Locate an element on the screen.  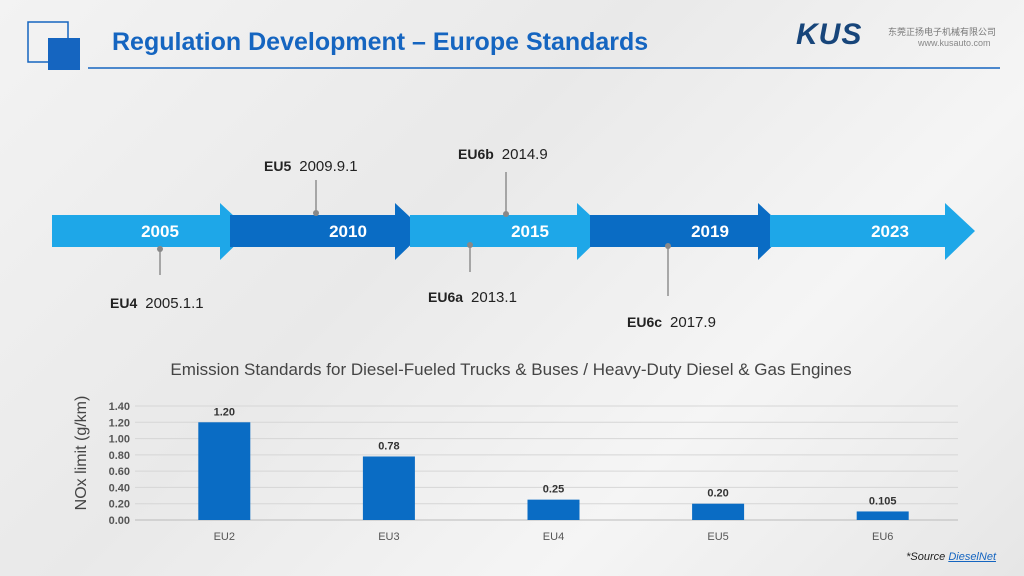
source-link: DieselNet is located at coordinates (972, 557).